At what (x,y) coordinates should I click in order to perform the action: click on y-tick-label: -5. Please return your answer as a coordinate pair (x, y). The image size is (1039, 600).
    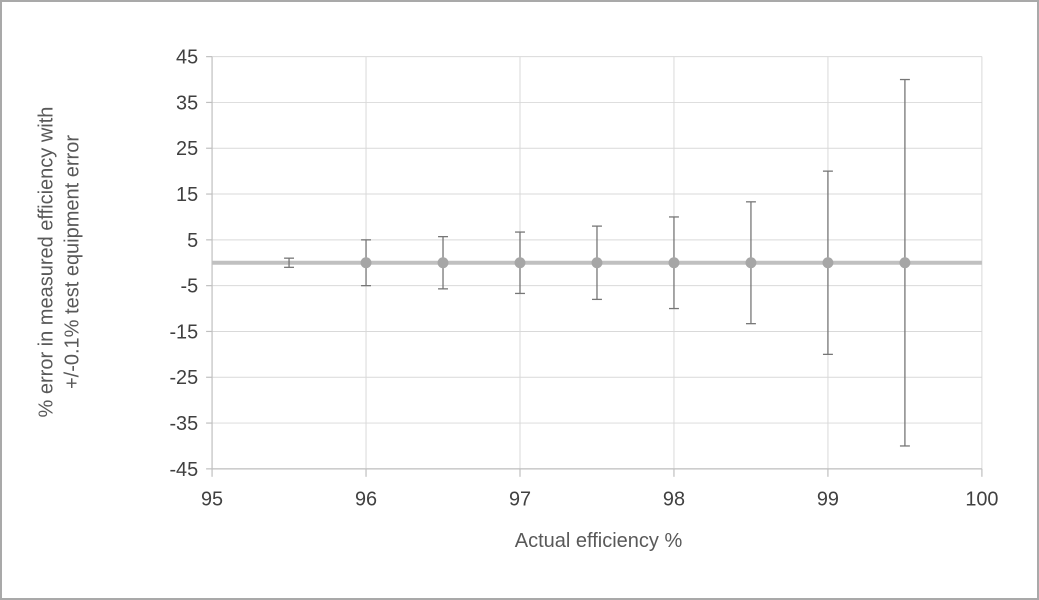
    Looking at the image, I should click on (189, 287).